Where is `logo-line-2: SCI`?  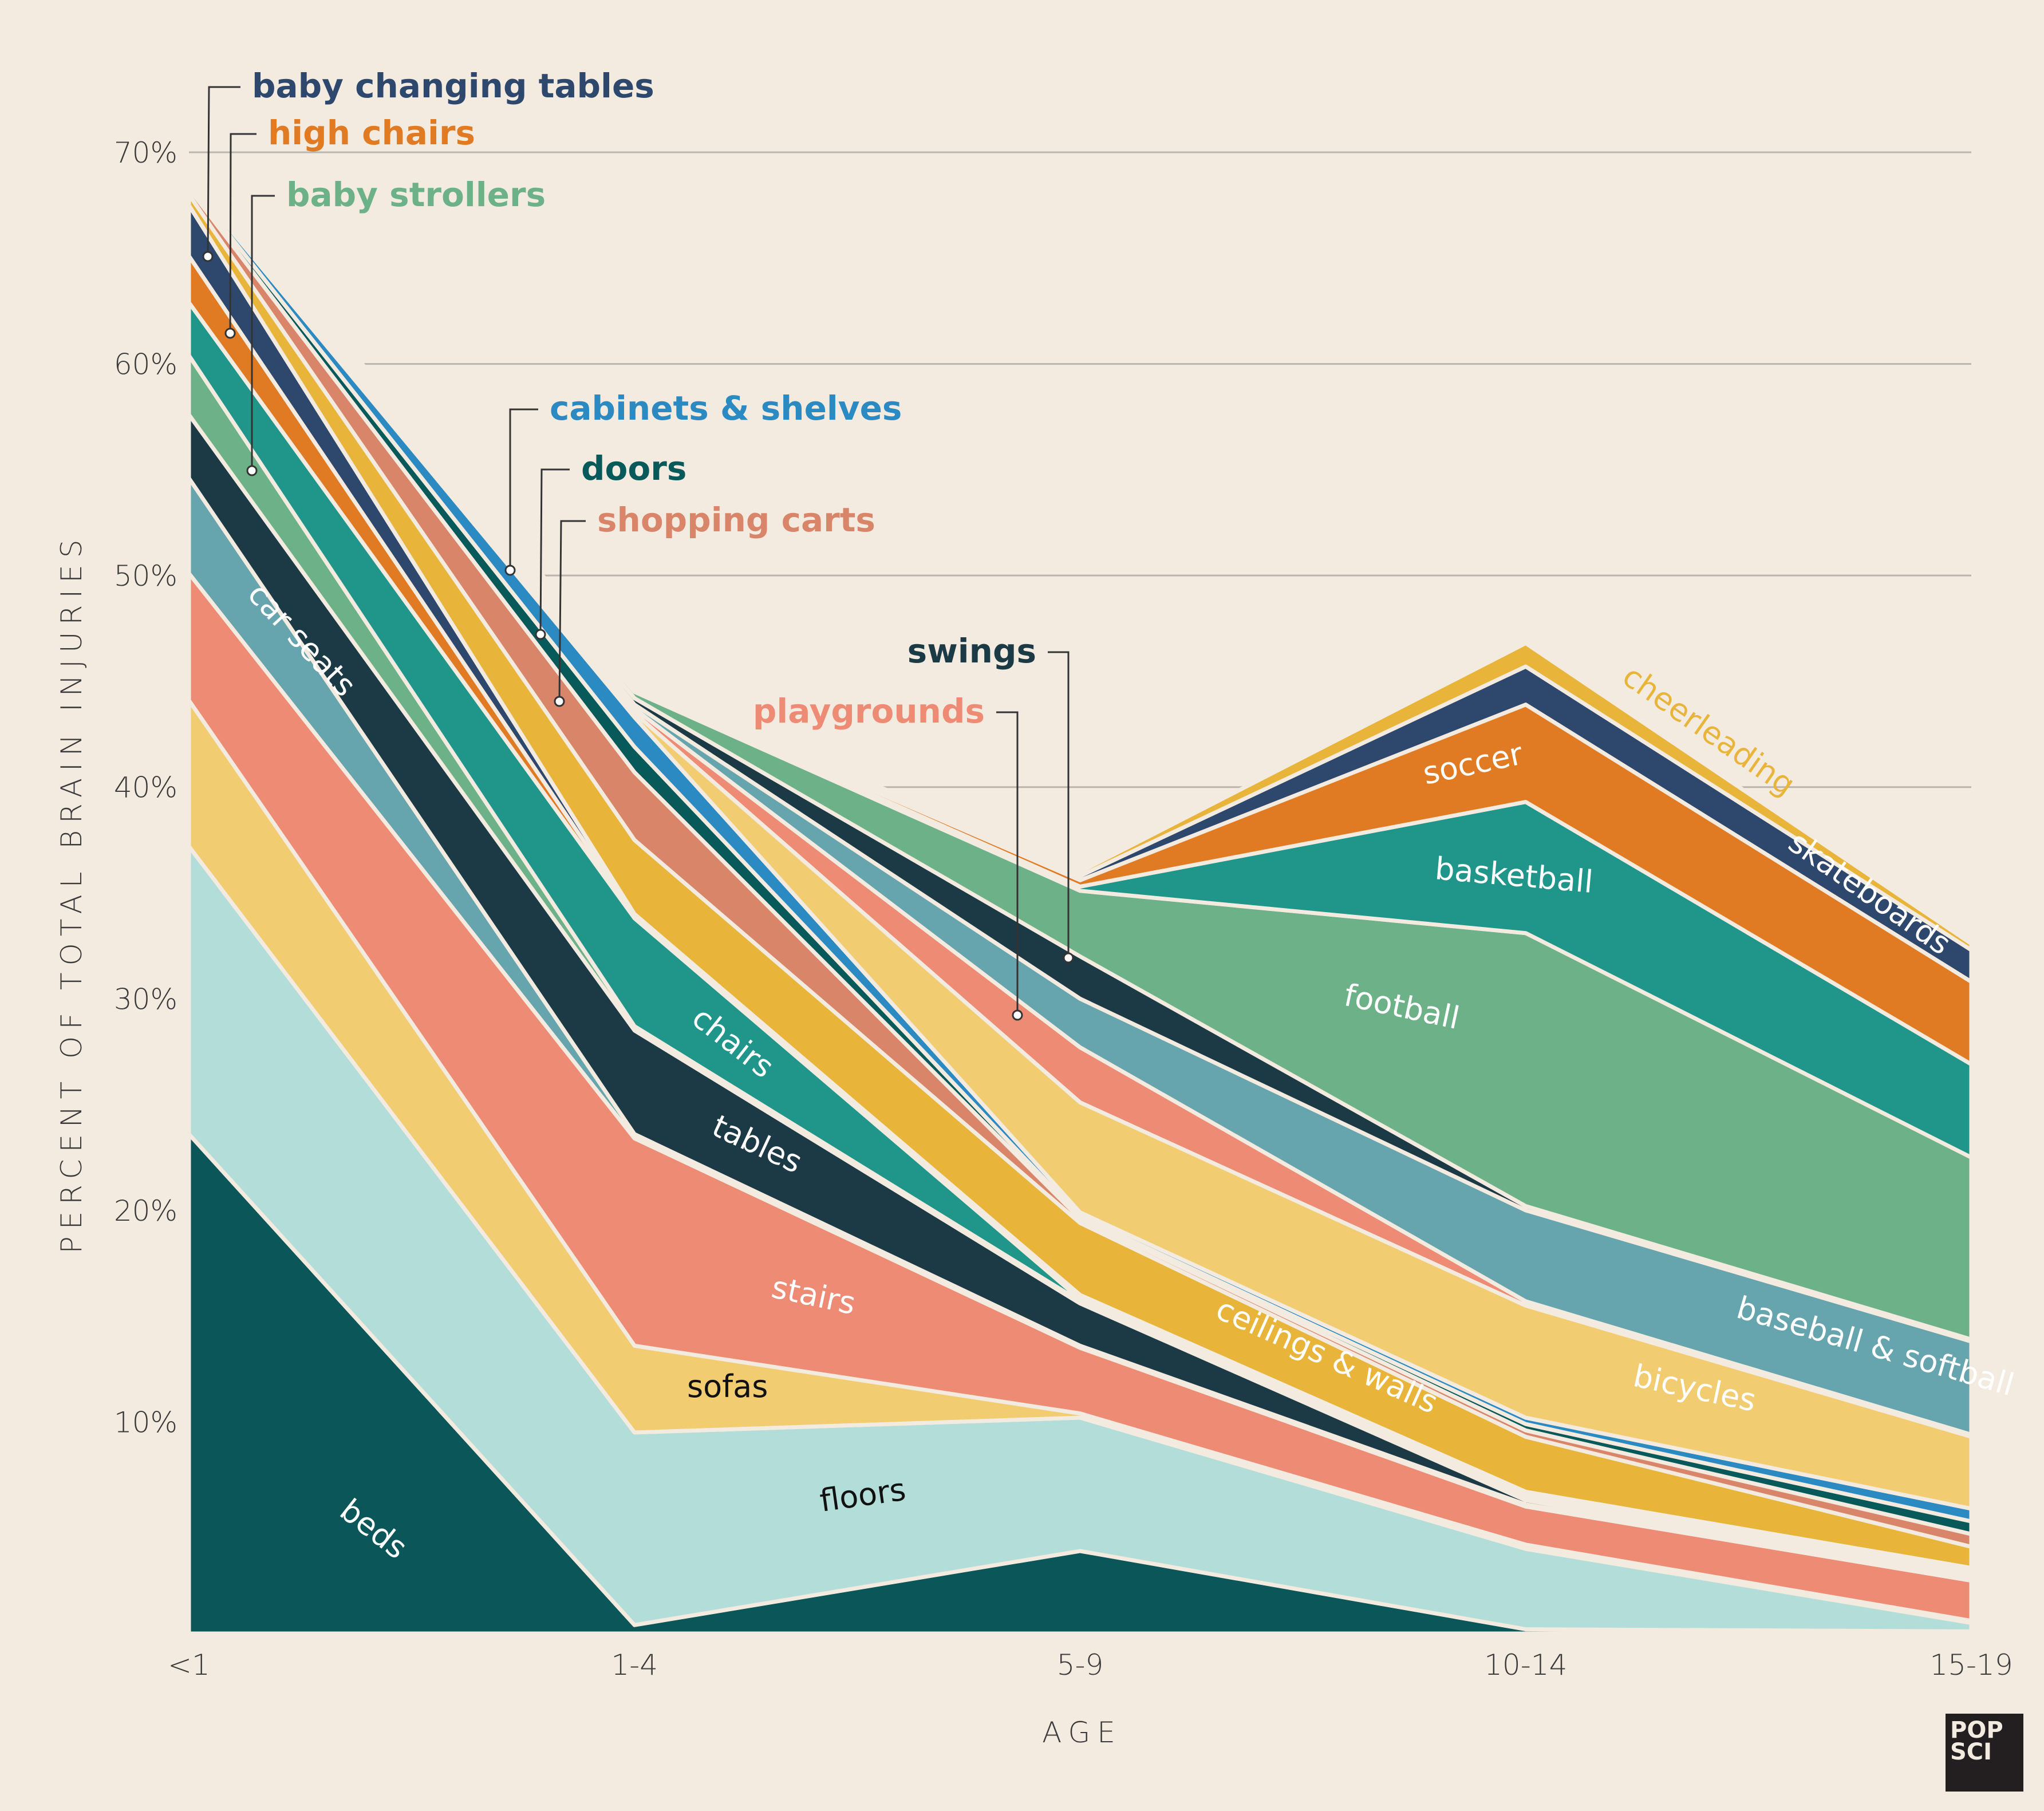
logo-line-2: SCI is located at coordinates (1971, 1752).